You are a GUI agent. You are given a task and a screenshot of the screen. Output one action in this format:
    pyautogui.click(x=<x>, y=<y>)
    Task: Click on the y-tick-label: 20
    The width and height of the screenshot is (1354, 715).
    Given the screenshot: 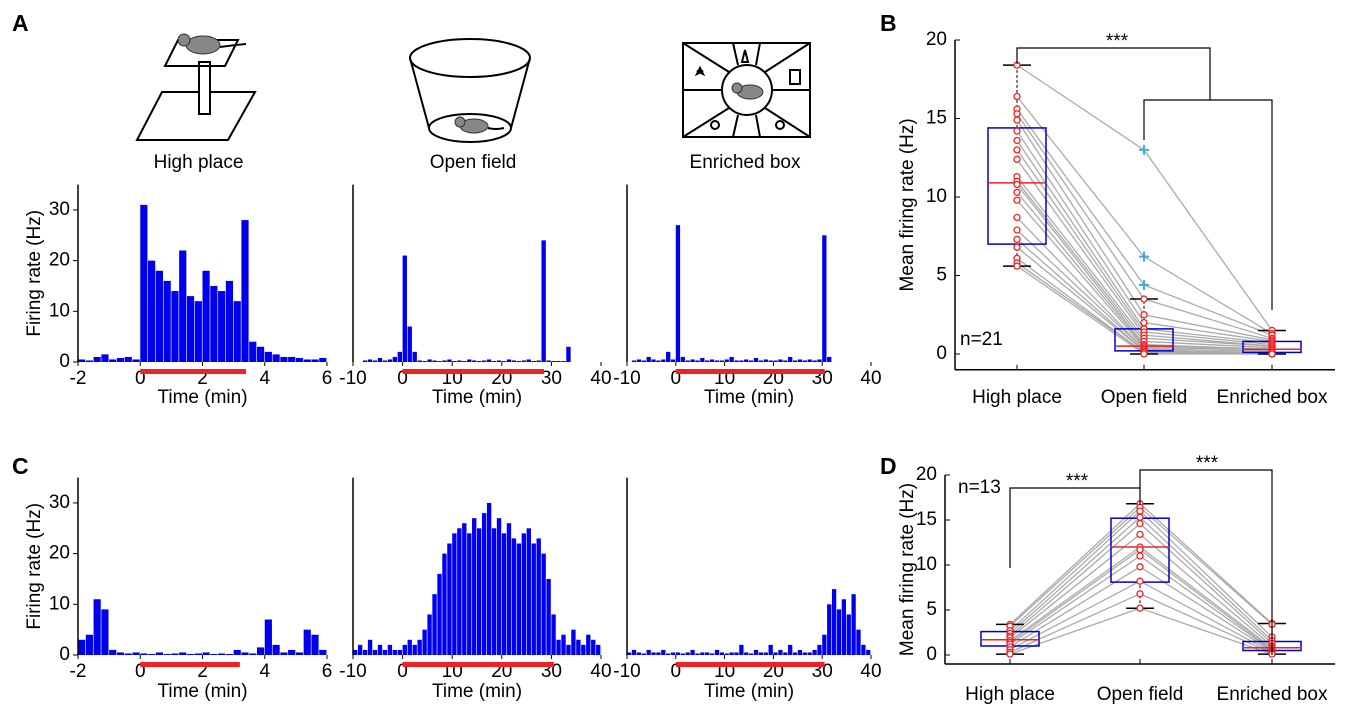 What is the action you would take?
    pyautogui.click(x=926, y=474)
    